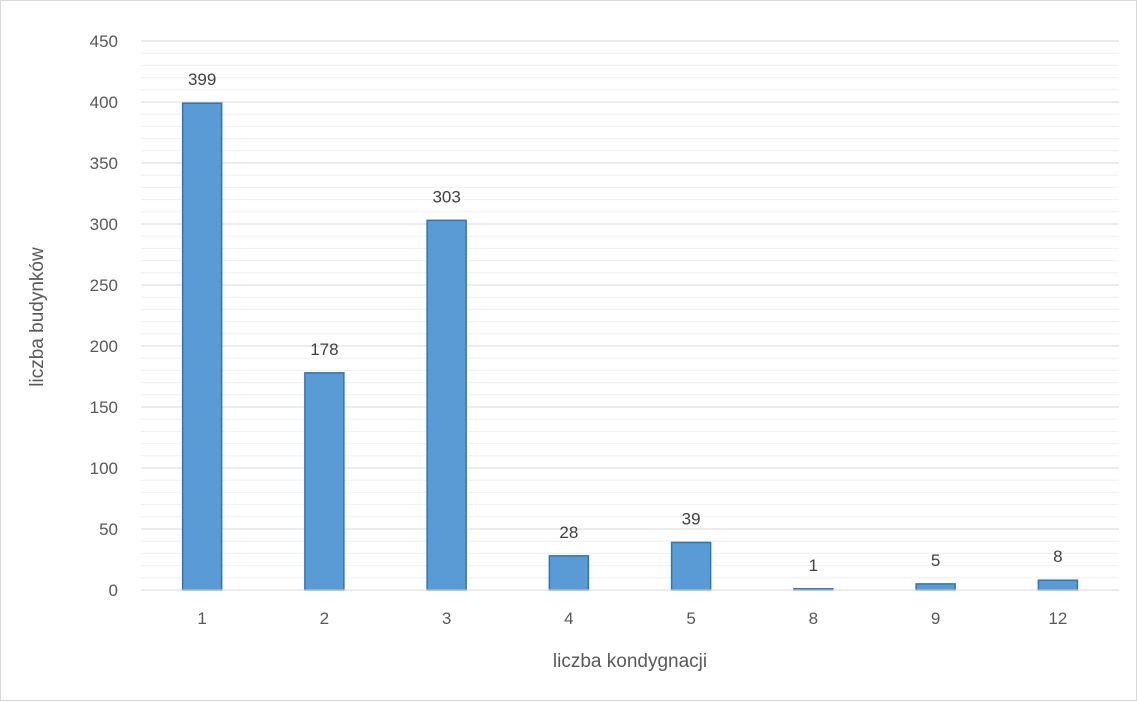 The width and height of the screenshot is (1137, 702). I want to click on y-tick-label: 250, so click(104, 285).